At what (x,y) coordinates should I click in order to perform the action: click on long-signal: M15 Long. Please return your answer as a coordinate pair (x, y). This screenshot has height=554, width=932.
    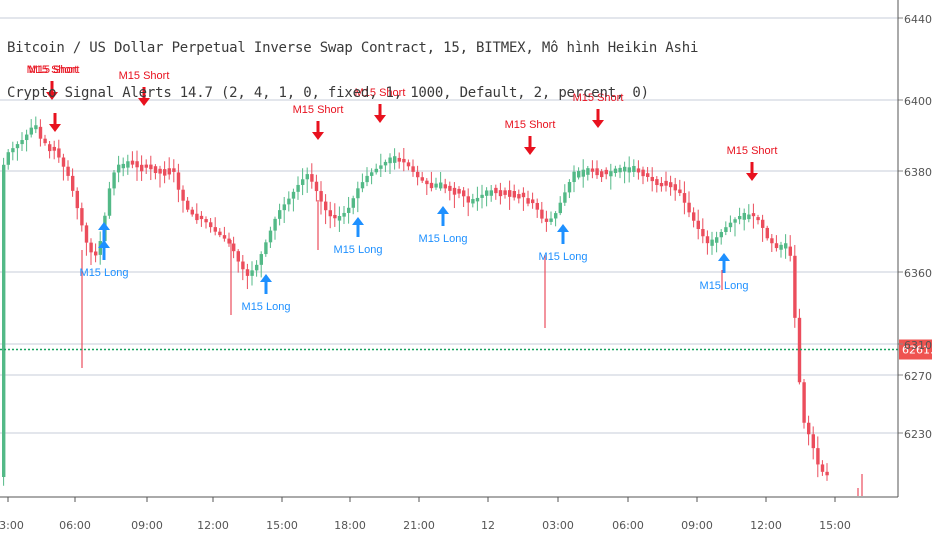
    Looking at the image, I should click on (443, 225).